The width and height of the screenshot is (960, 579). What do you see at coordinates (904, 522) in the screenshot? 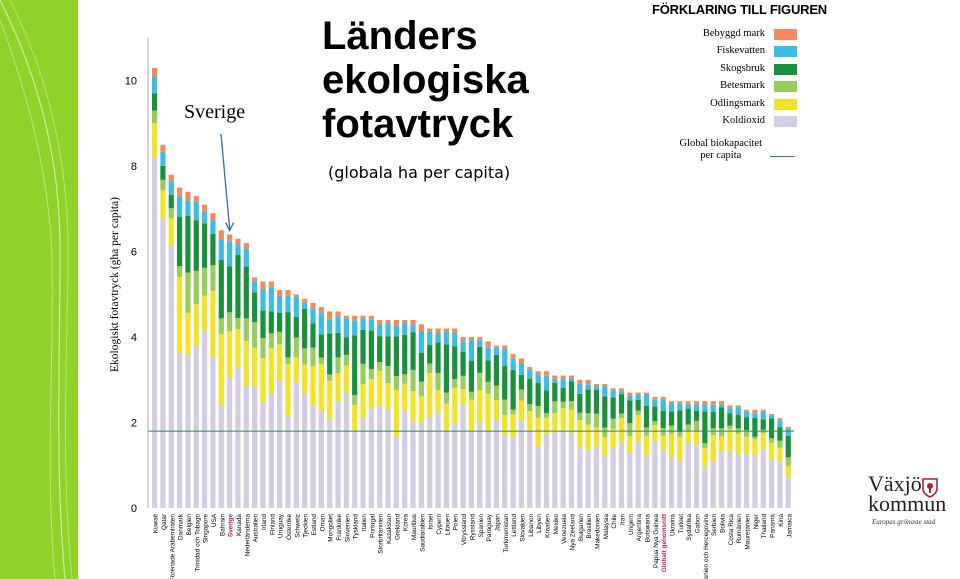
I see `logo-tagline: Europas grönaste stad` at bounding box center [904, 522].